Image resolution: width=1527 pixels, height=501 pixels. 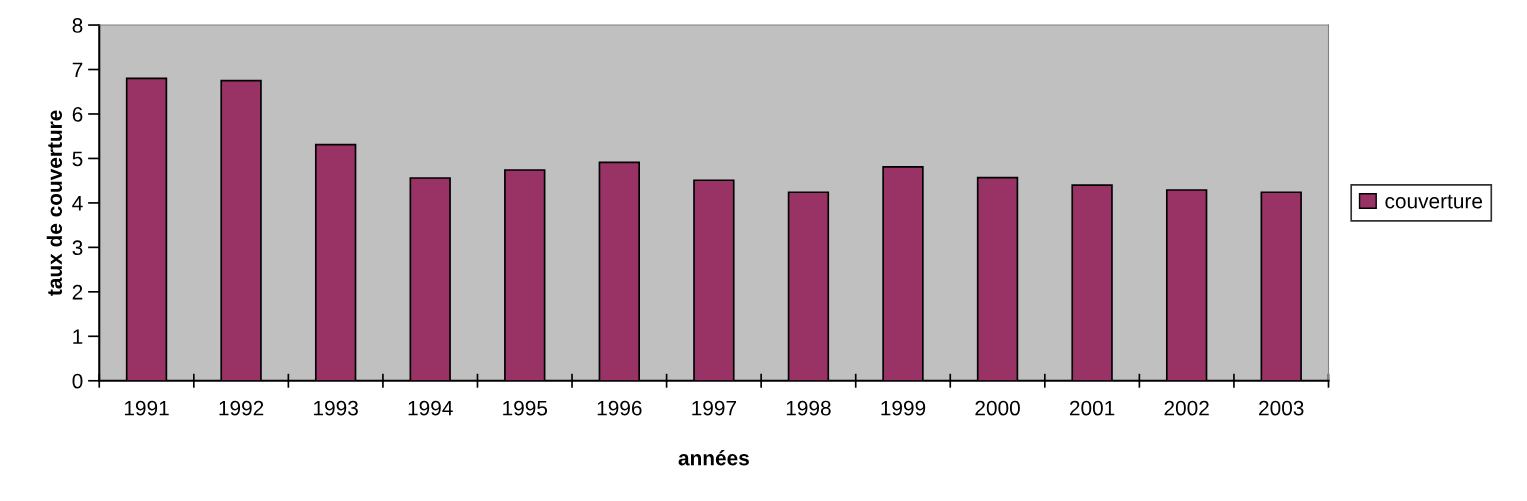 What do you see at coordinates (808, 408) in the screenshot?
I see `x-tick-label: 1998` at bounding box center [808, 408].